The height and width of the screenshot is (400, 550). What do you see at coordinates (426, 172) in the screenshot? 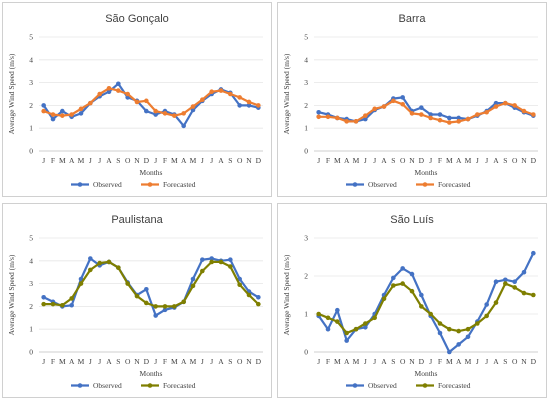
I see `x-axis-label: Months` at bounding box center [426, 172].